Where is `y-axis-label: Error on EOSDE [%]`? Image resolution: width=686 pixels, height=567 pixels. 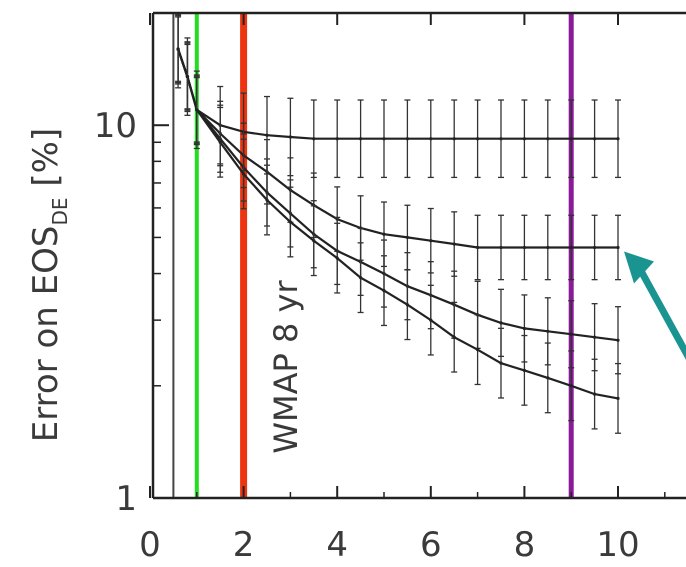 y-axis-label: Error on EOSDE [%] is located at coordinates (49, 285).